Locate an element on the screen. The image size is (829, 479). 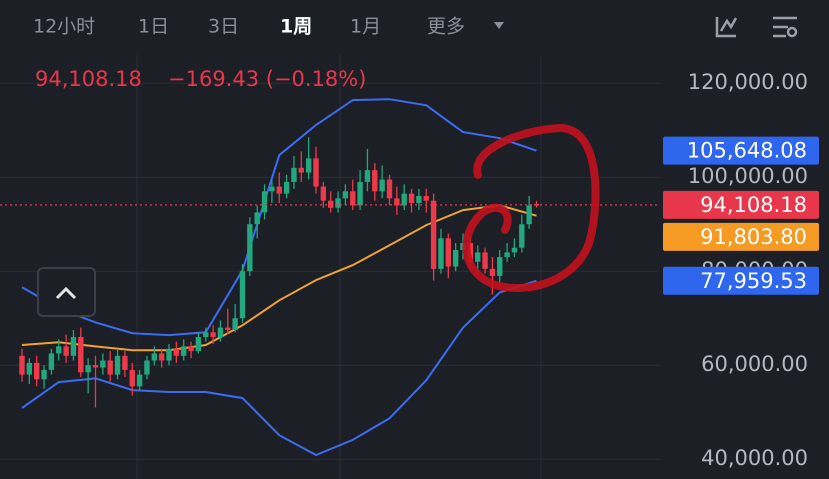
y-tick-label: 100,000.00 is located at coordinates (748, 176).